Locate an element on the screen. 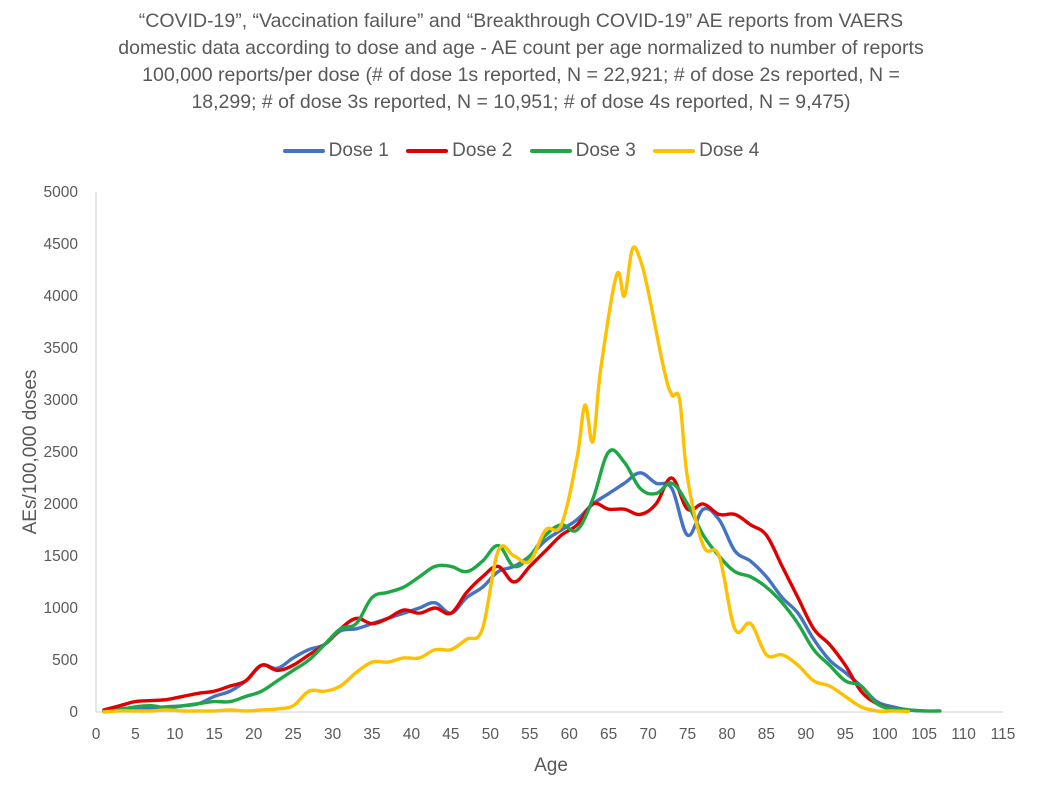  y-tick-label: 0 is located at coordinates (73, 712).